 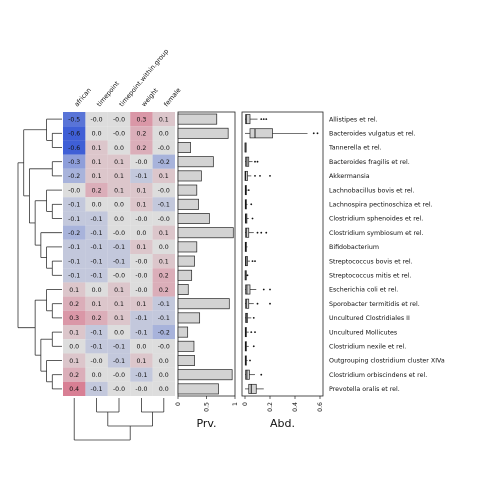 What do you see at coordinates (349, 176) in the screenshot?
I see `taxon-label: Akkermansia` at bounding box center [349, 176].